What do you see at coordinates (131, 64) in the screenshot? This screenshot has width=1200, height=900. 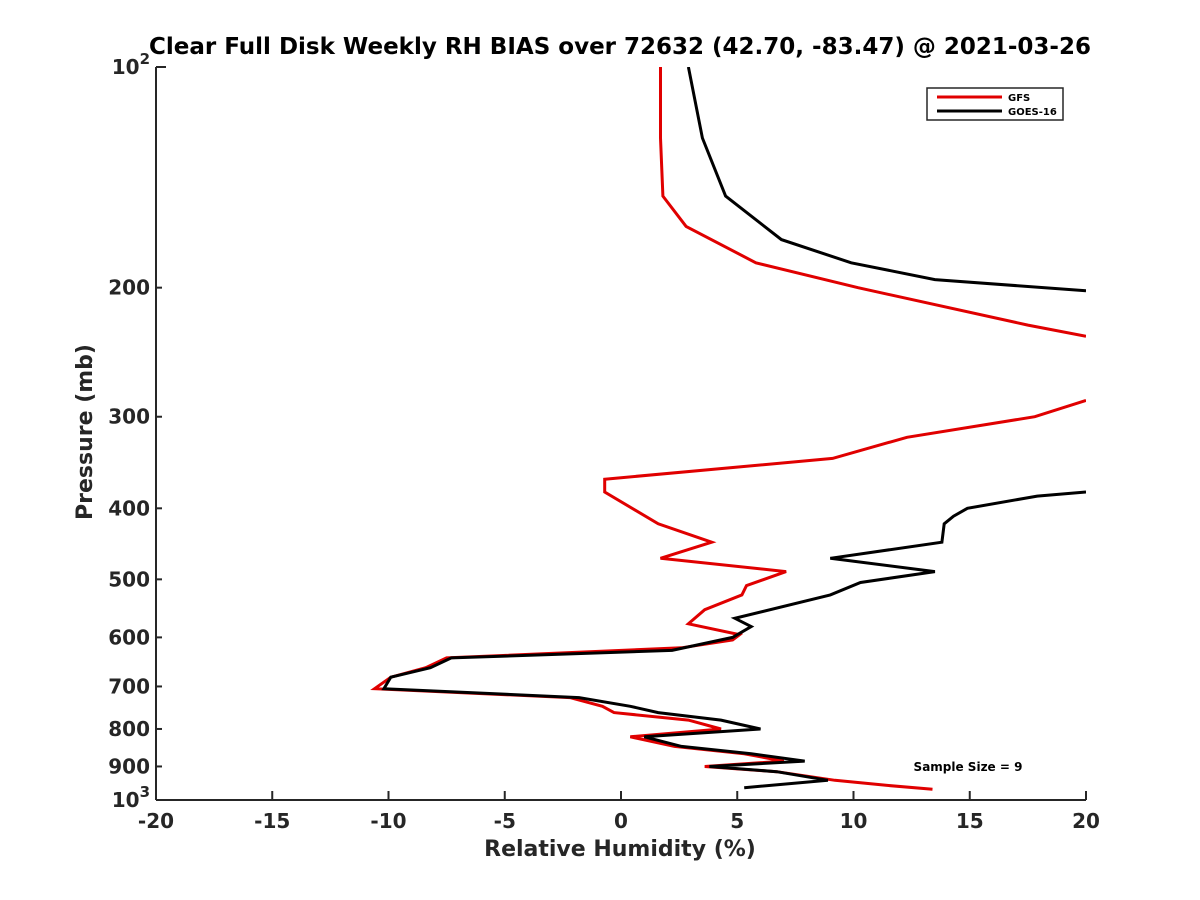 I see `y-tick-label: 10²` at bounding box center [131, 64].